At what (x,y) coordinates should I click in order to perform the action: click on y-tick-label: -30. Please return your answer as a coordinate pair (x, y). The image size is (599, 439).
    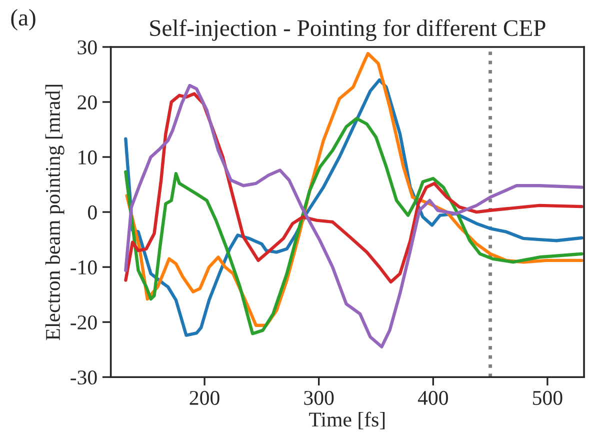
    Looking at the image, I should click on (83, 377).